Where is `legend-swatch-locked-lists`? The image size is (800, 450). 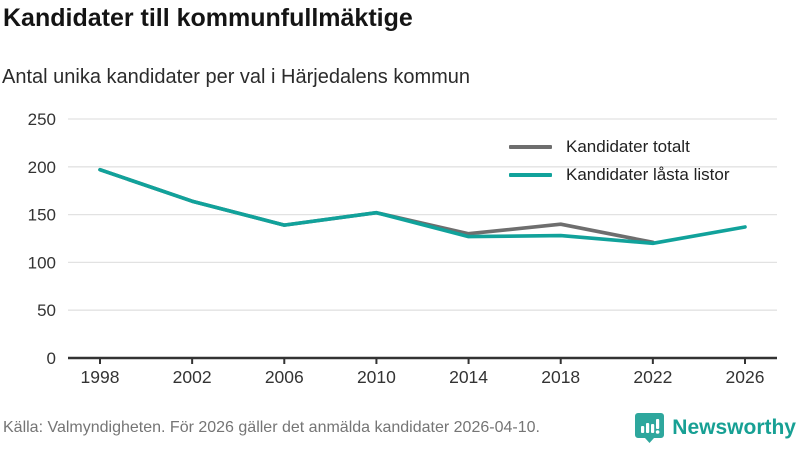
legend-swatch-locked-lists is located at coordinates (530, 174).